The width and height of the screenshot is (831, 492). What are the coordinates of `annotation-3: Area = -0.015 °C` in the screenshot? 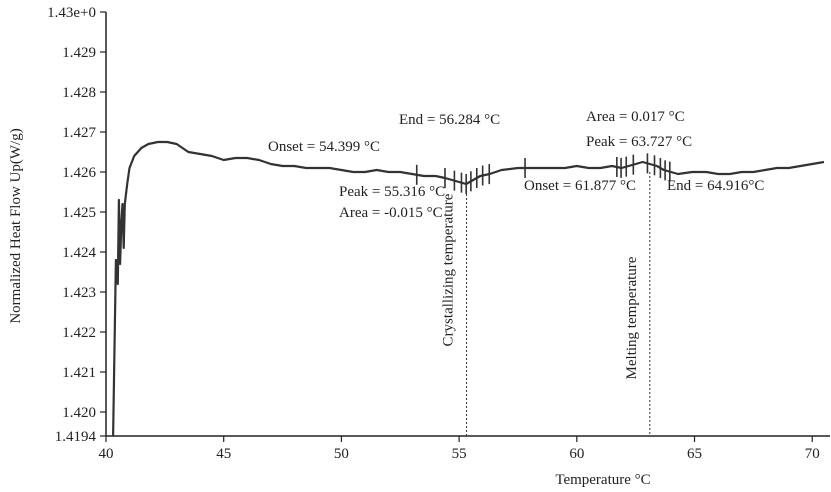 It's located at (391, 213).